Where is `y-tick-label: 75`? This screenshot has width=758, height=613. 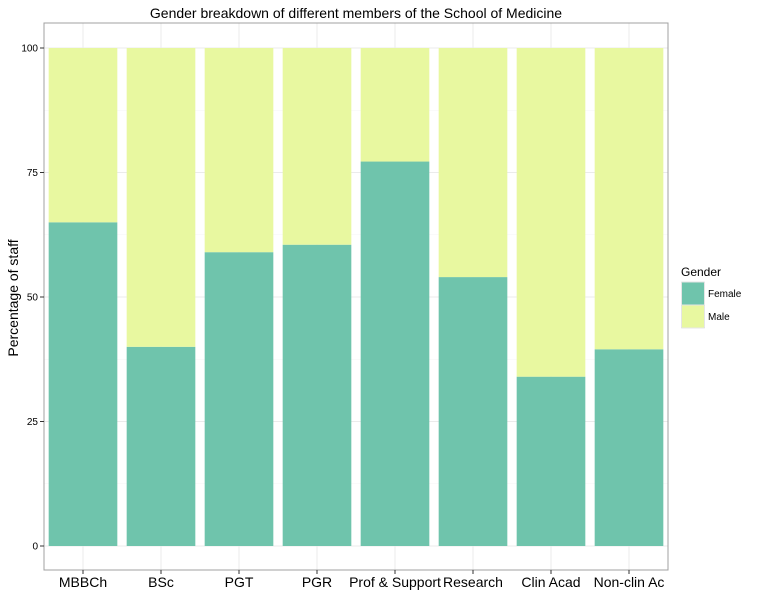
y-tick-label: 75 is located at coordinates (33, 173).